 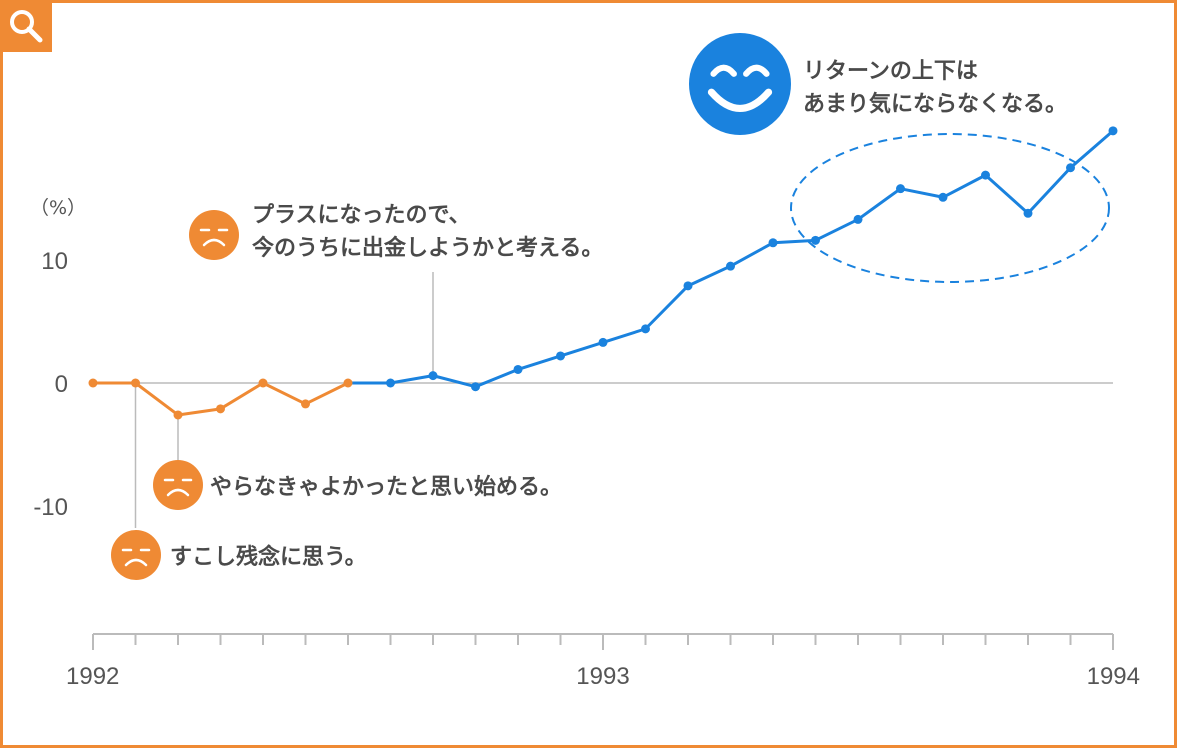 I want to click on annotation-text: あまり気にならなくなる。, so click(x=935, y=104).